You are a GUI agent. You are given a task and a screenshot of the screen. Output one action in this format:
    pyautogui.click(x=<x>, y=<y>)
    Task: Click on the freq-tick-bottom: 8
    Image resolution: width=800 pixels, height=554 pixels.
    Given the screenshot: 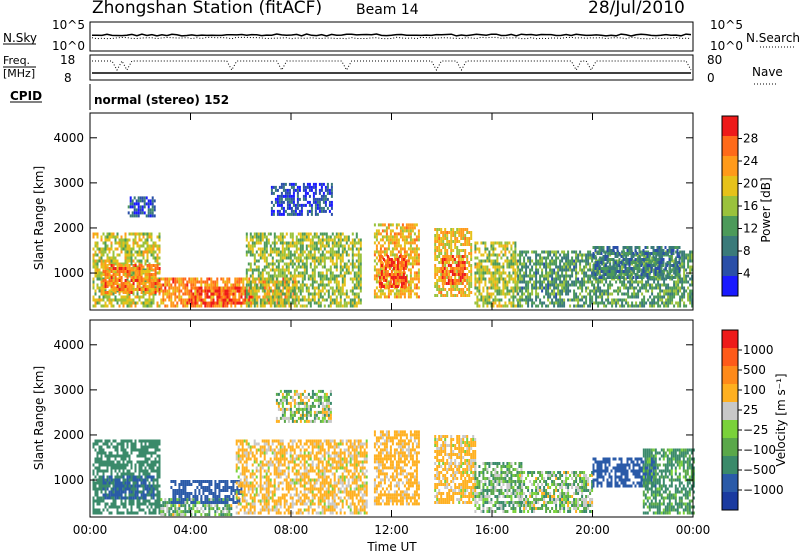 What is the action you would take?
    pyautogui.click(x=68, y=78)
    